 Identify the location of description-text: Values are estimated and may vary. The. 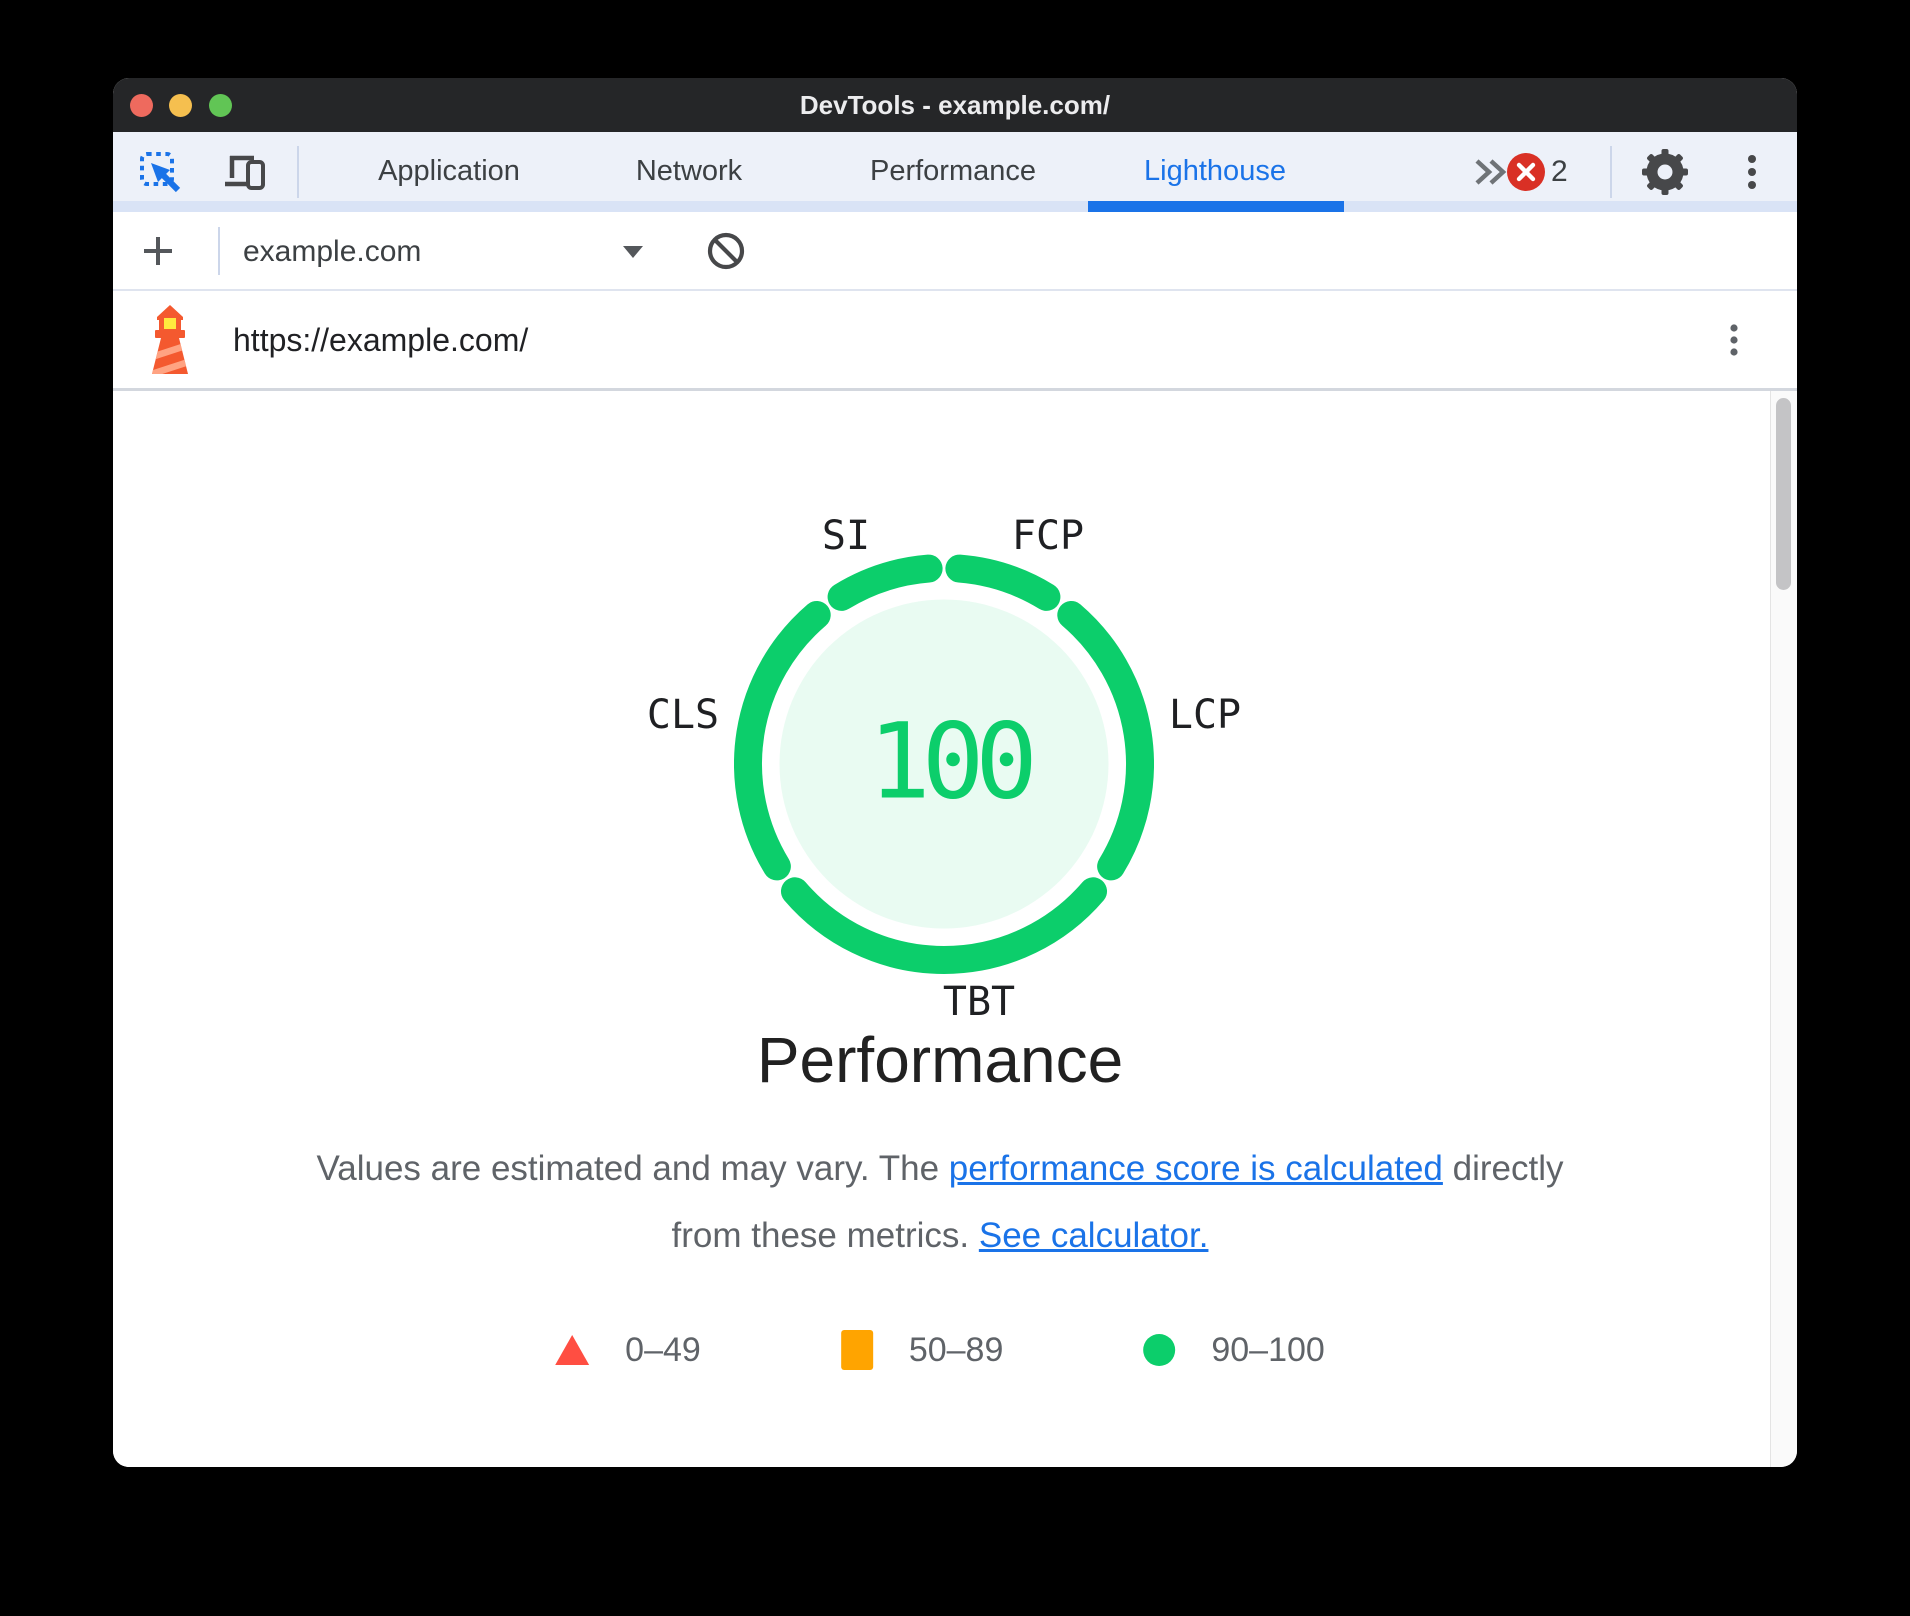
(632, 1168).